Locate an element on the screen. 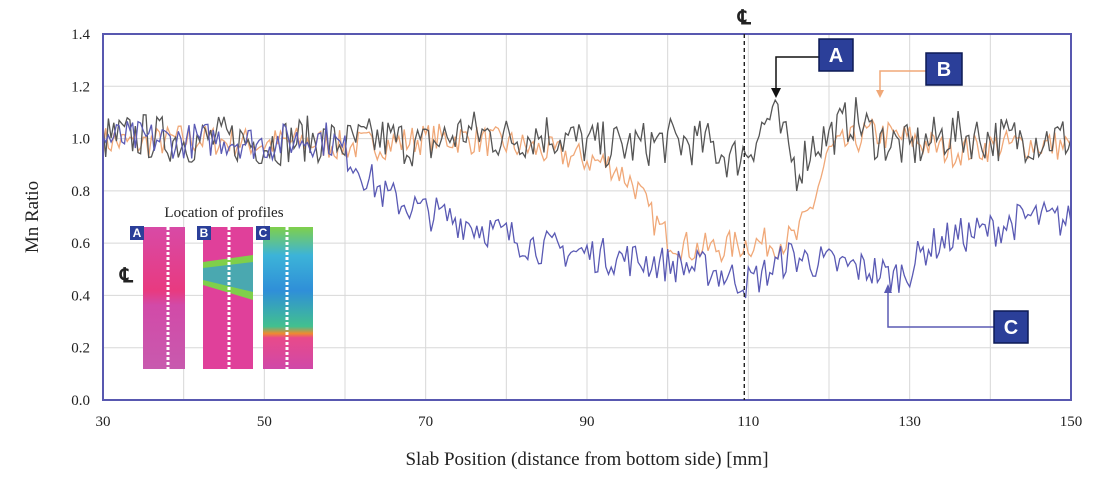 This screenshot has width=1104, height=477. y-tick-label: 1.2 is located at coordinates (80, 87).